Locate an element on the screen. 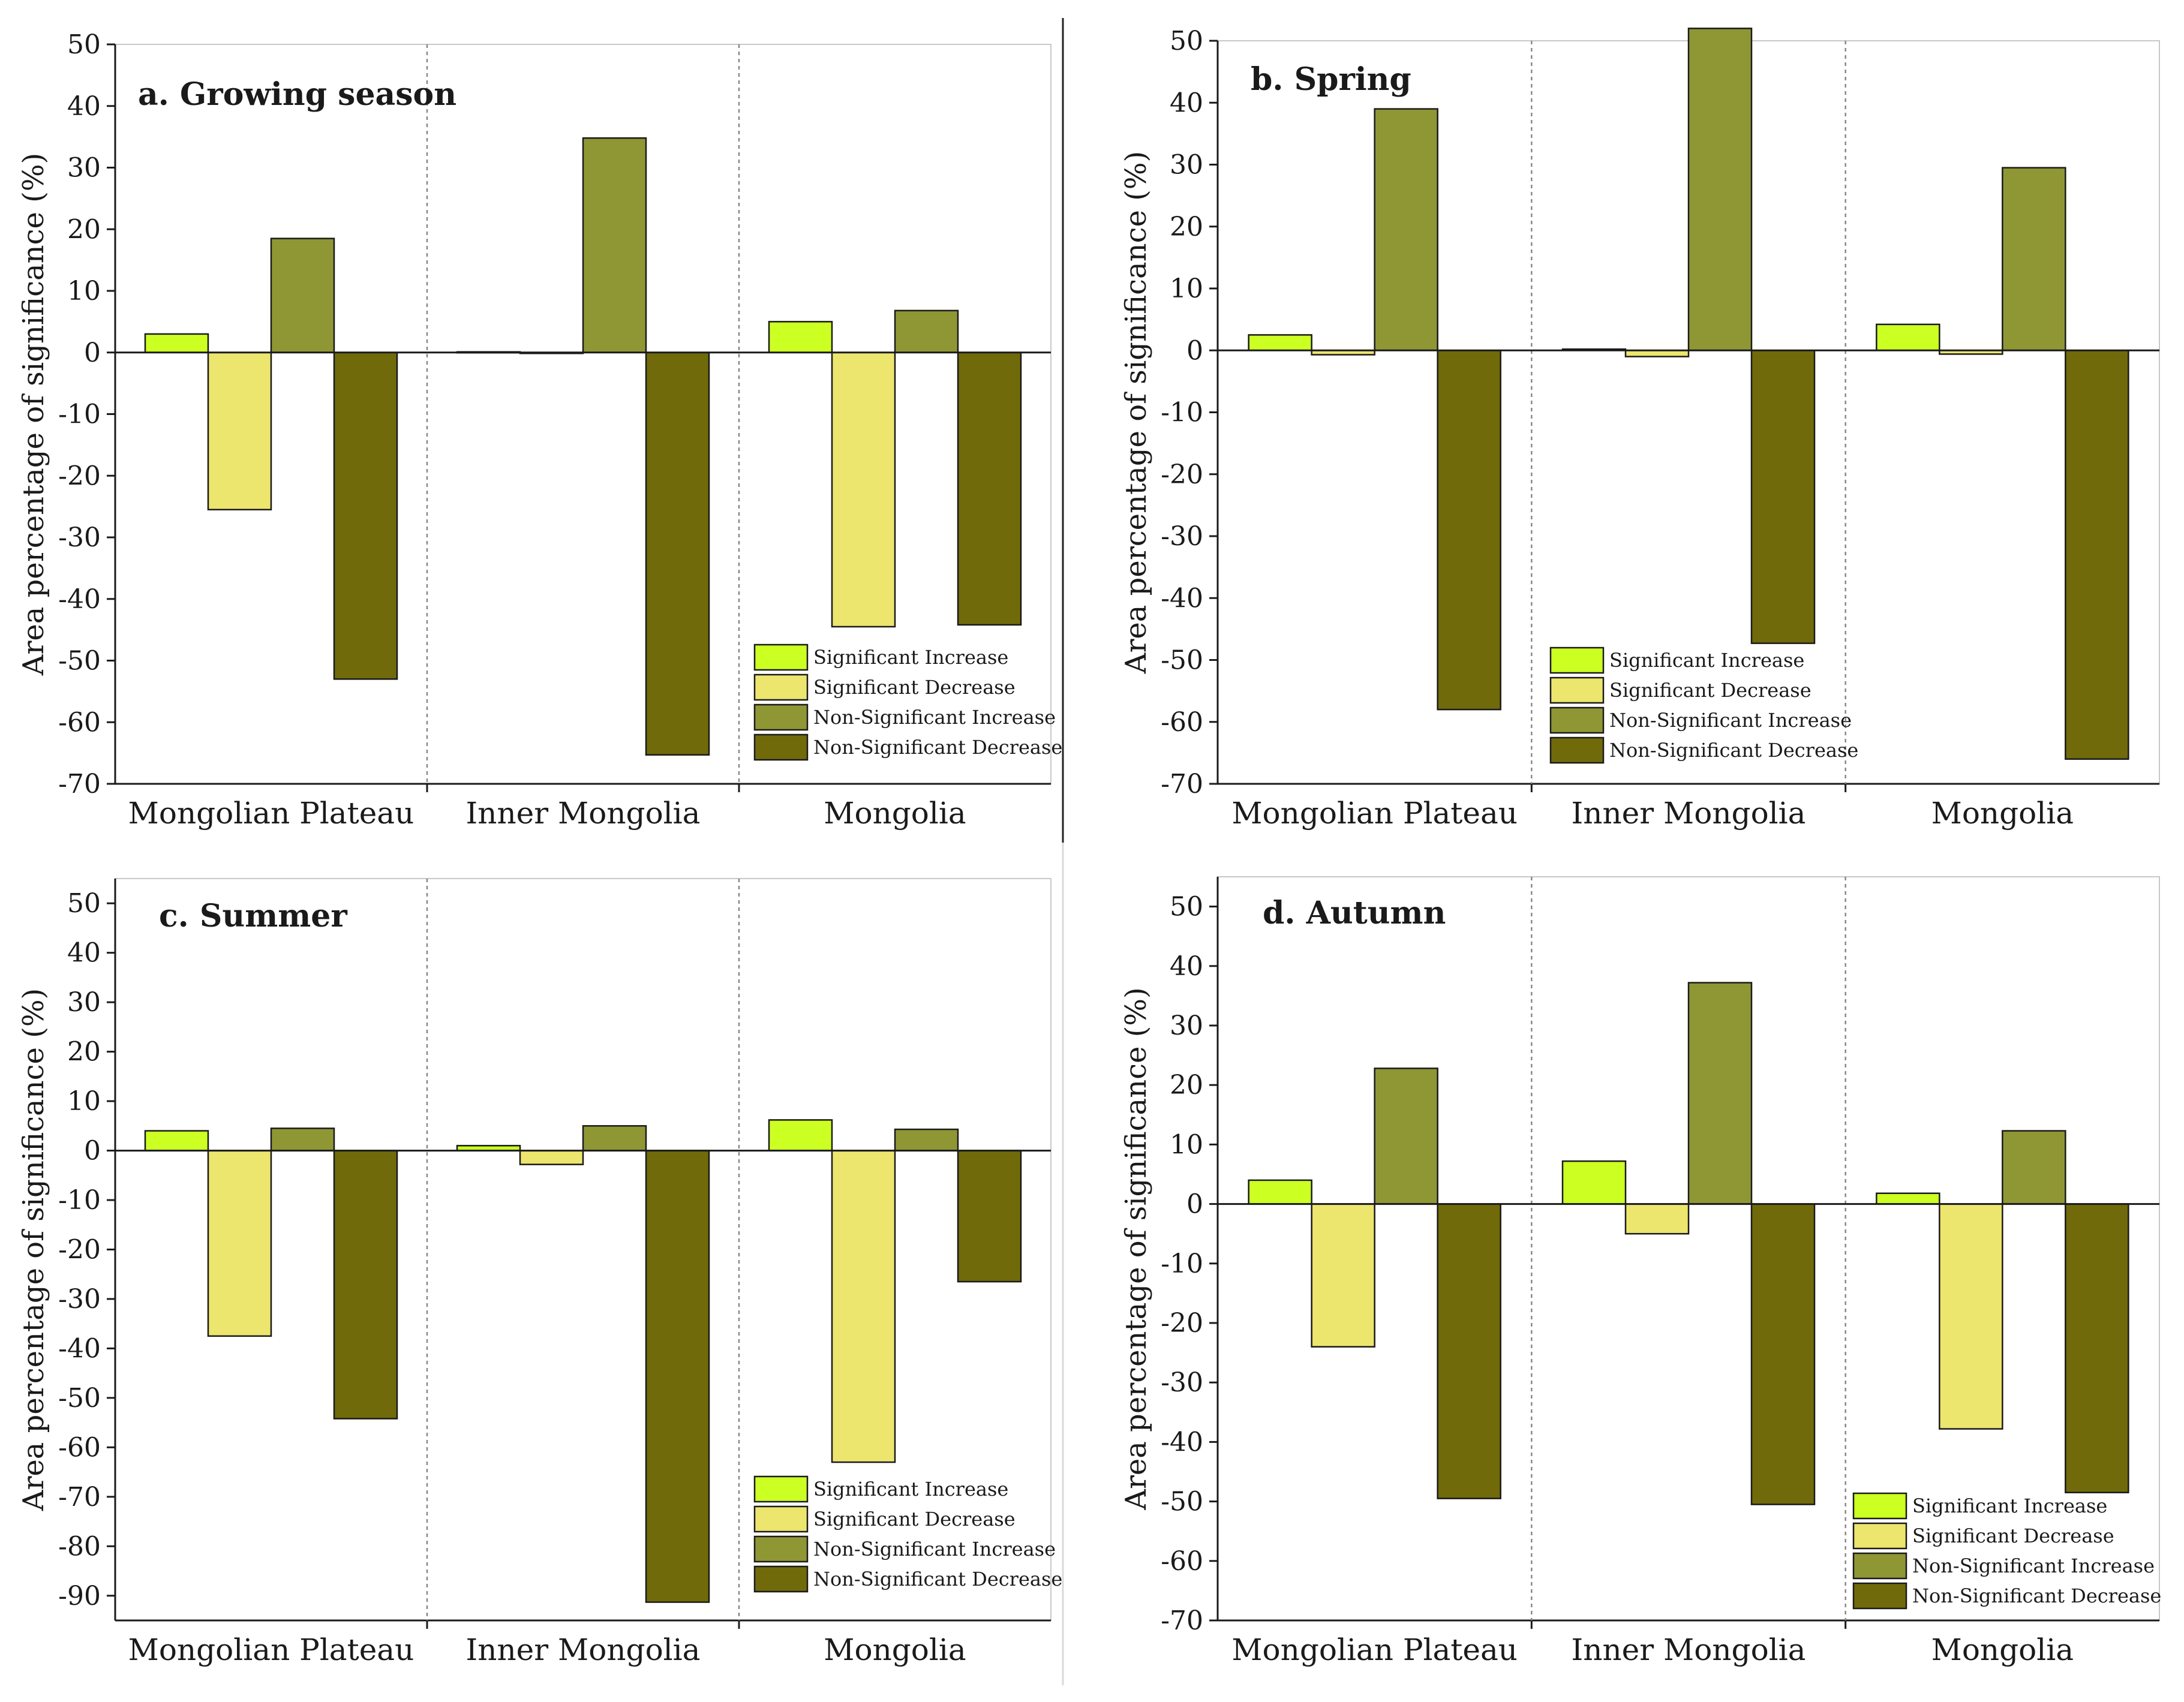  chart-title: c. Summer is located at coordinates (253, 916).